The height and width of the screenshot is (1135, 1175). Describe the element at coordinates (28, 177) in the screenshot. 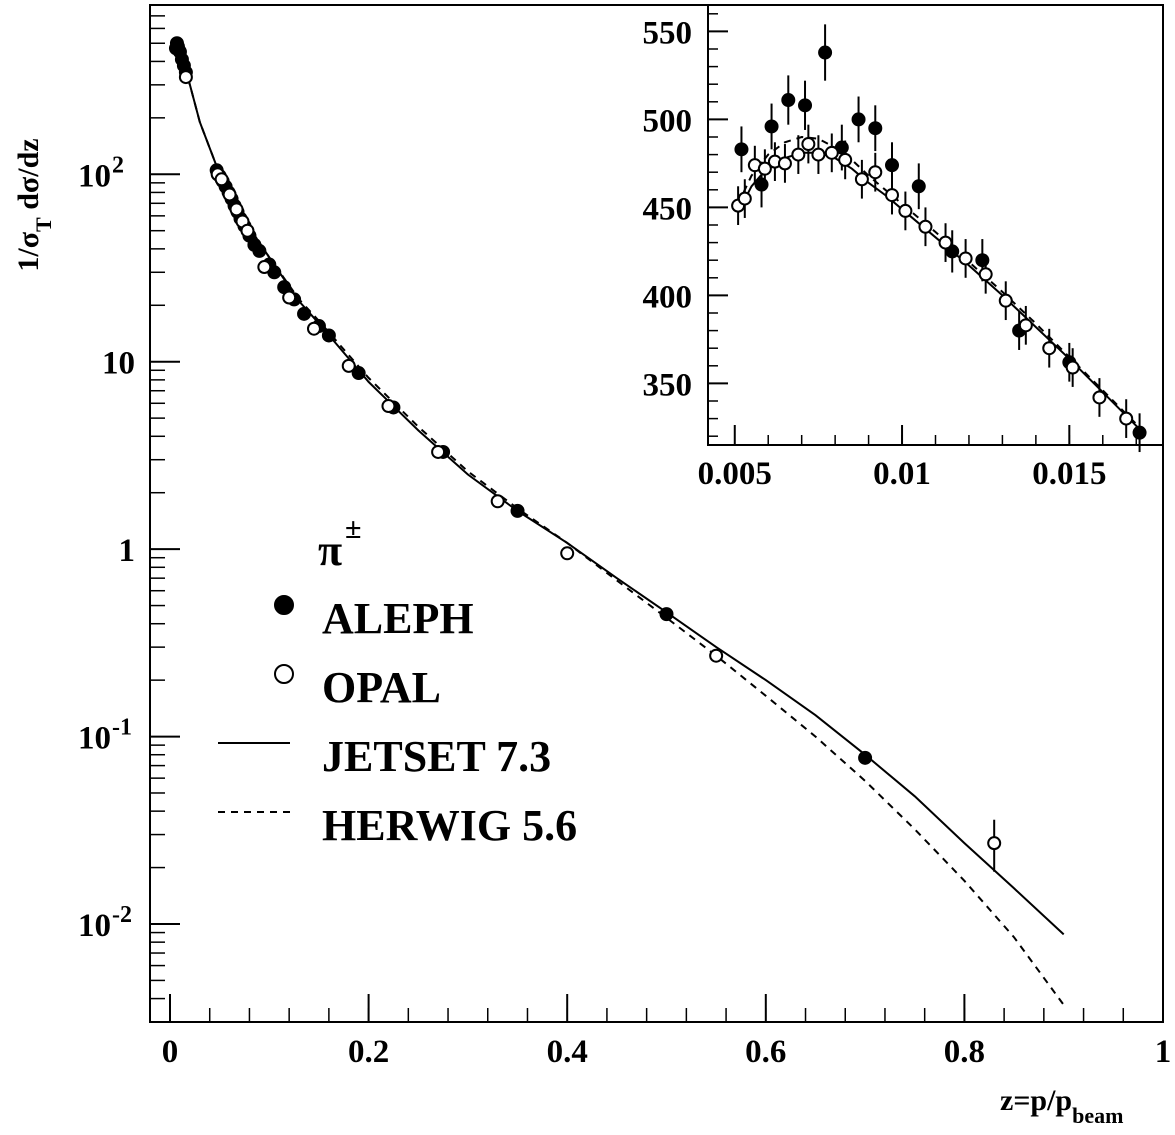

I see `y-axis-title-part: dσ/dz` at that location.